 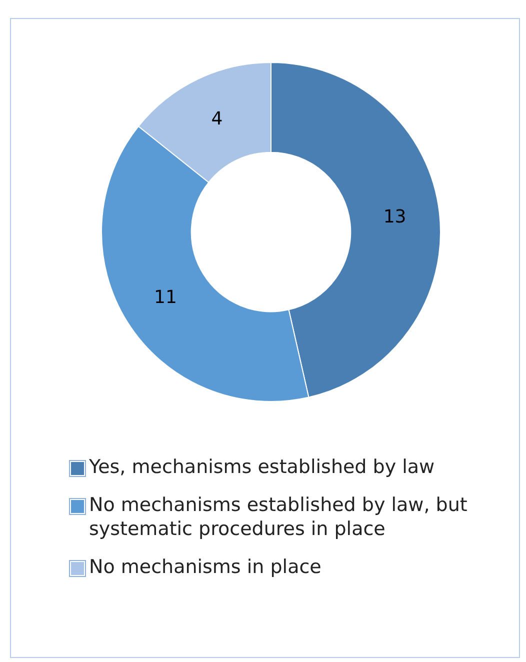 What do you see at coordinates (165, 297) in the screenshot?
I see `data-label: 11` at bounding box center [165, 297].